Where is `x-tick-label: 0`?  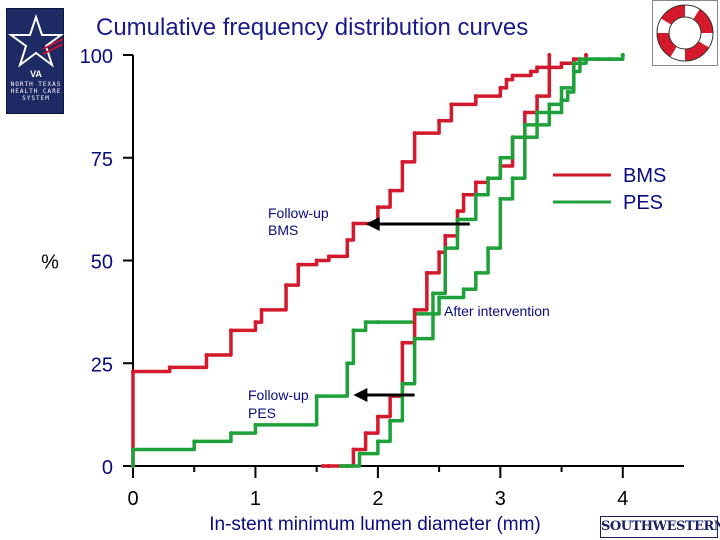
x-tick-label: 0 is located at coordinates (132, 499).